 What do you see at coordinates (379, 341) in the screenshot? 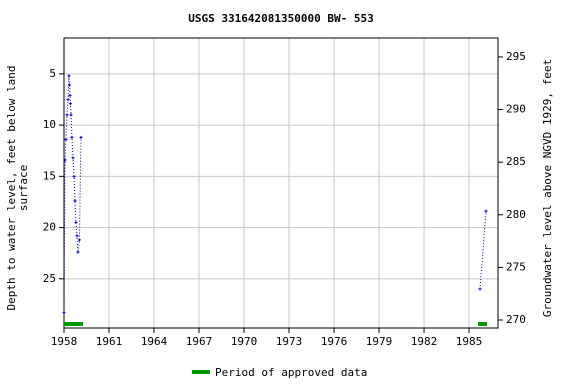
I see `x-tick-label: 1979` at bounding box center [379, 341].